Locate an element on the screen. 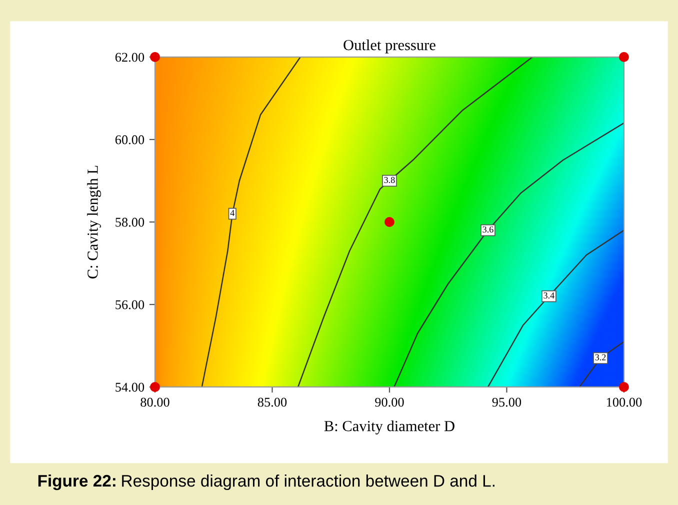 This screenshot has width=678, height=505. series-label: 3.4 is located at coordinates (549, 295).